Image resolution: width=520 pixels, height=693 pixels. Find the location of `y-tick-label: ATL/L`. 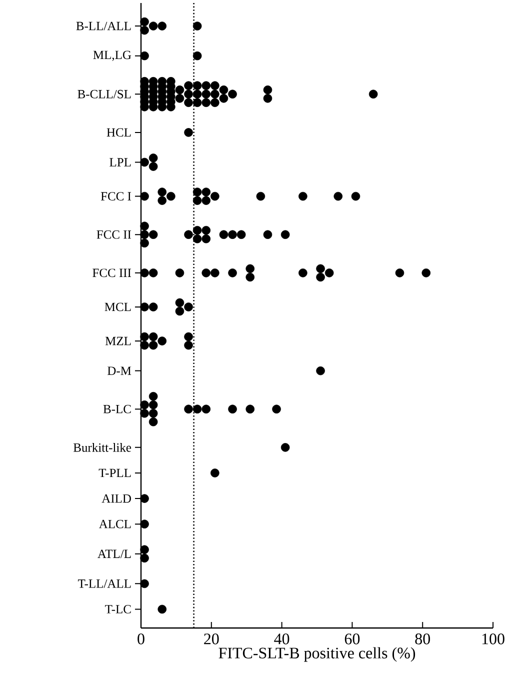

y-tick-label: ATL/L is located at coordinates (114, 554).